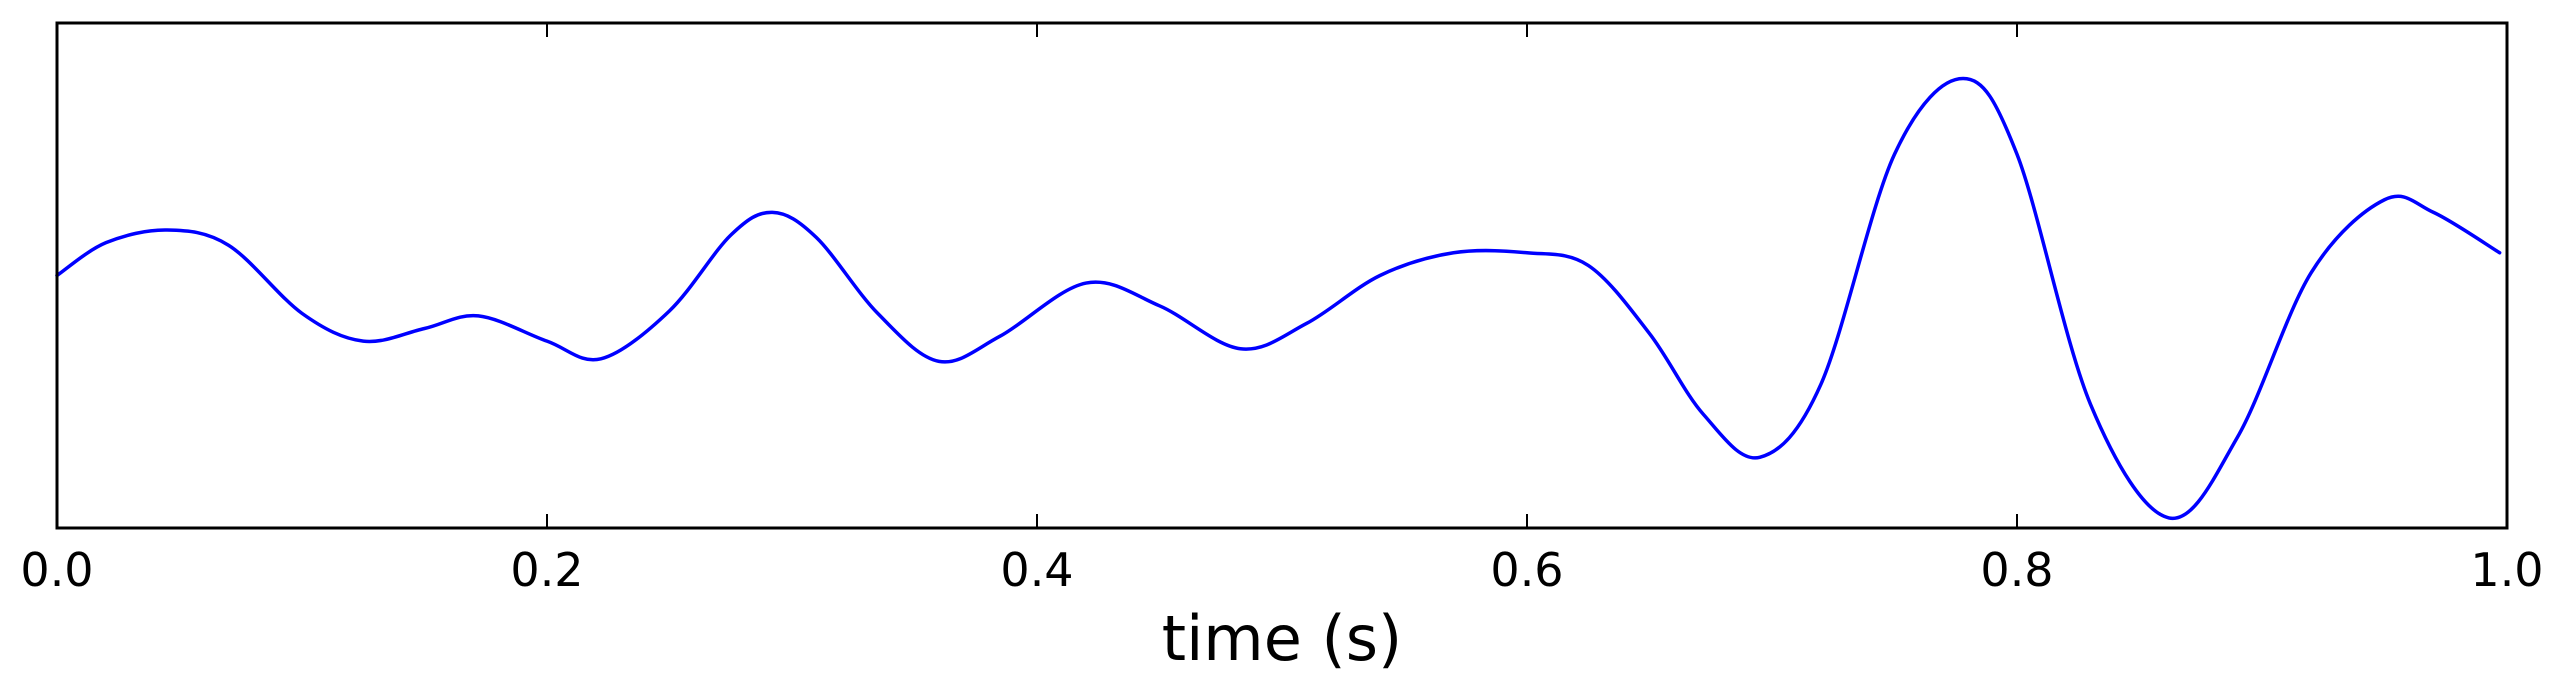  Describe the element at coordinates (1036, 570) in the screenshot. I see `x-tick-label: 0.4` at that location.